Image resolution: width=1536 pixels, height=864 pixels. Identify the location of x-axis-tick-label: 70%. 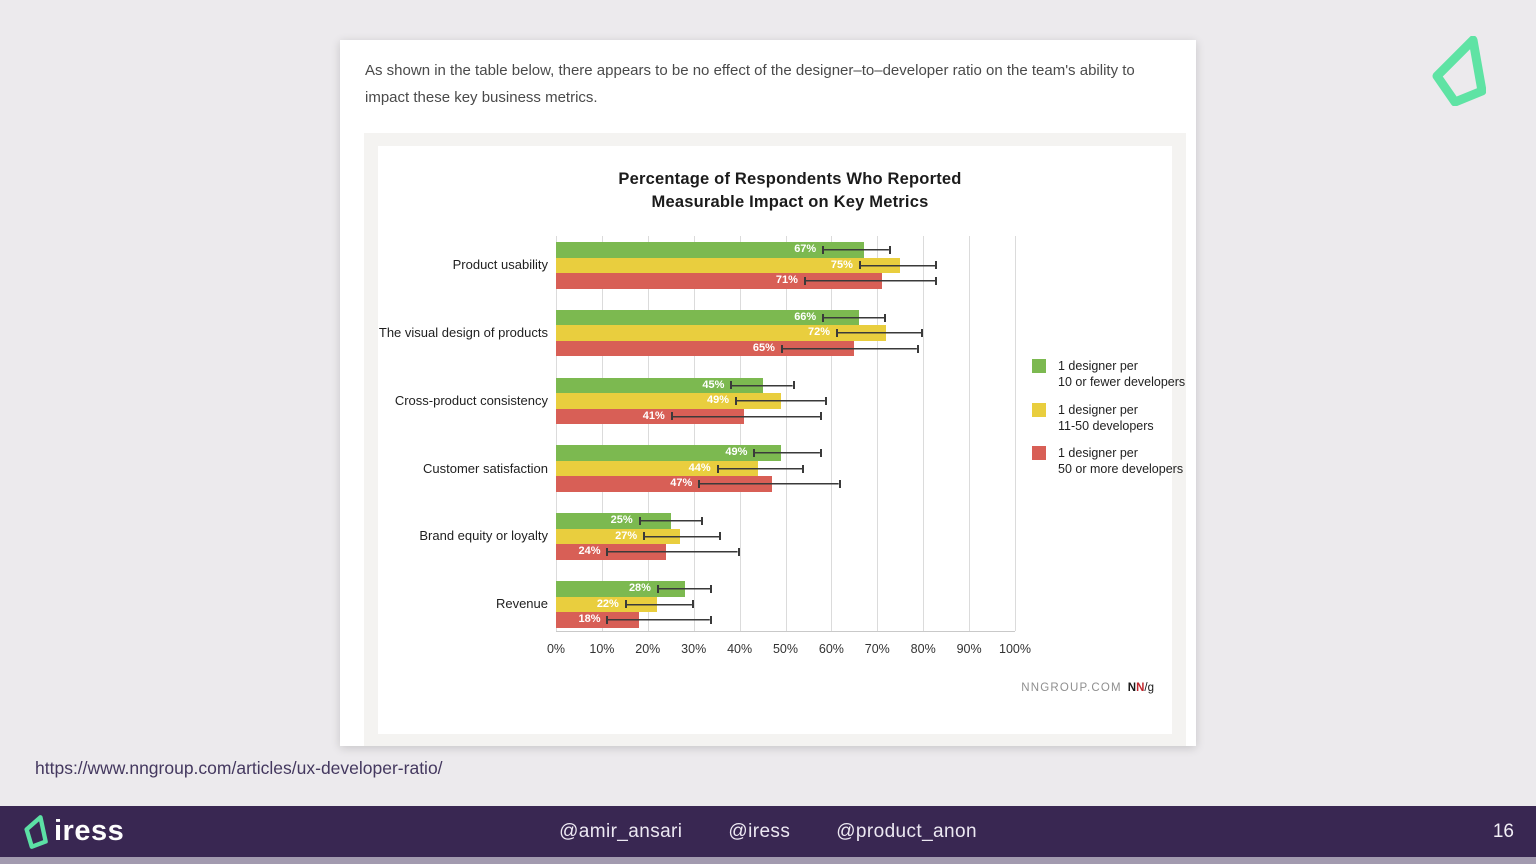
(877, 649).